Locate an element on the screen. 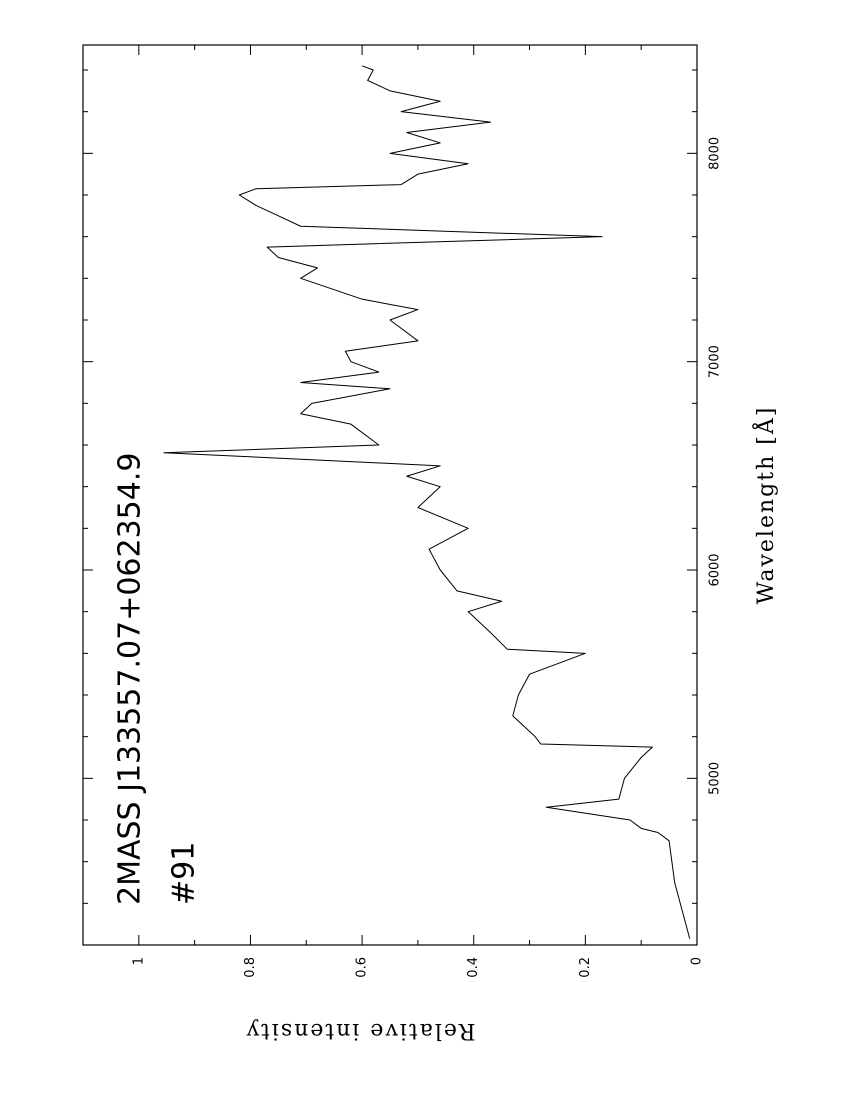  x-tick-label: 5000 is located at coordinates (715, 778).